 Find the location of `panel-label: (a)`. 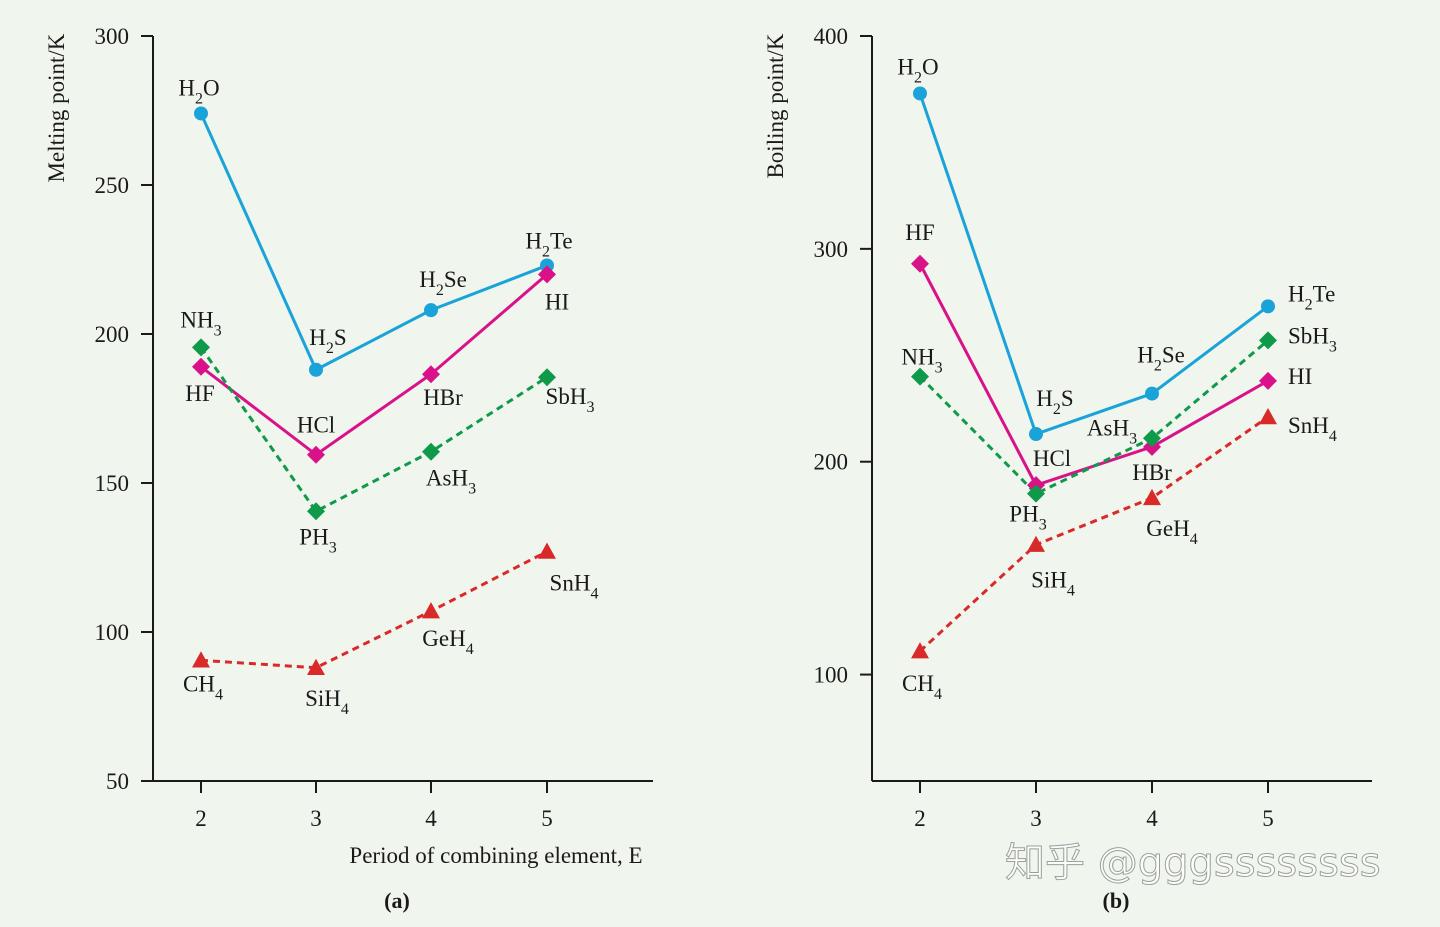

panel-label: (a) is located at coordinates (397, 900).